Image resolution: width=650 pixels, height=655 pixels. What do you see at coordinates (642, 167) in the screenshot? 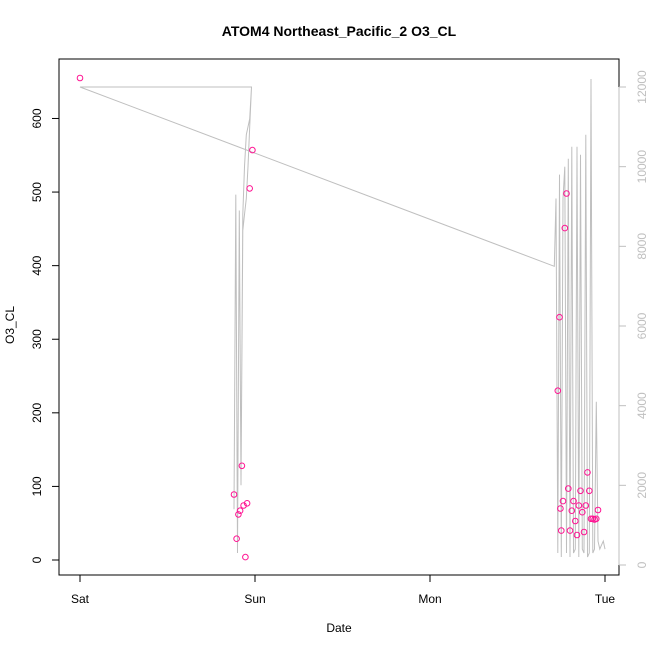
I see `y2-tick-label: 10000` at bounding box center [642, 167].